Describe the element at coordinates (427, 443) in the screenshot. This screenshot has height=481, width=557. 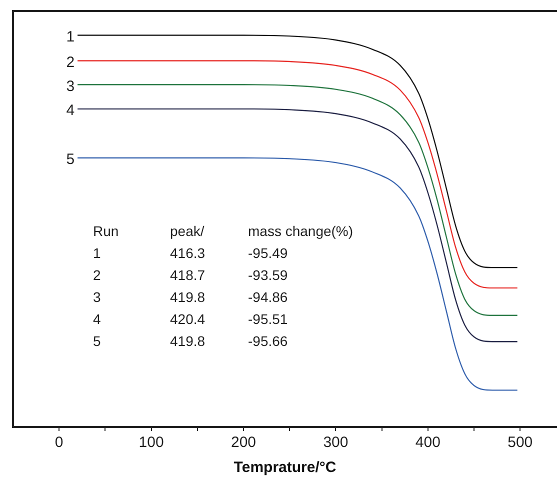
I see `x-tick-label: 400` at that location.